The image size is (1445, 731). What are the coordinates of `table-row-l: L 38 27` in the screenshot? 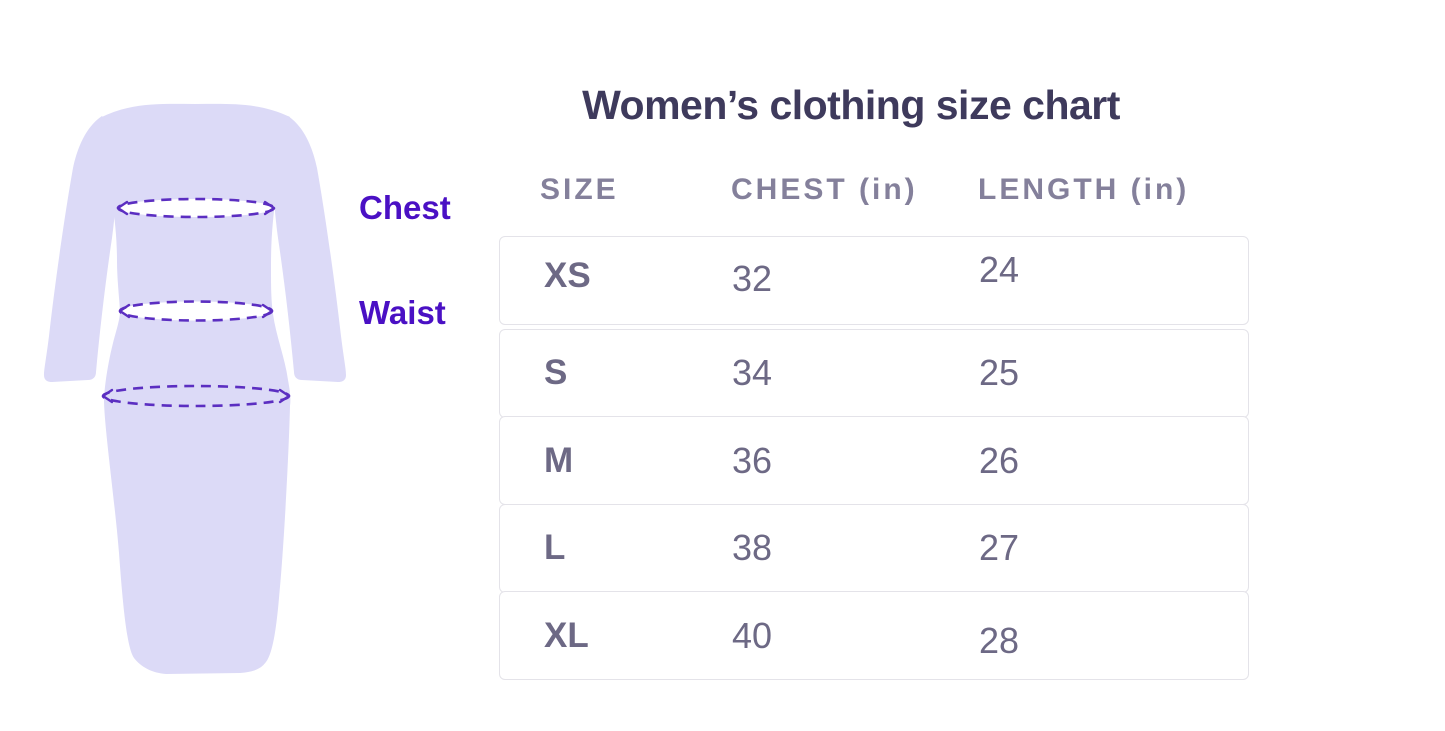 It's located at (874, 548).